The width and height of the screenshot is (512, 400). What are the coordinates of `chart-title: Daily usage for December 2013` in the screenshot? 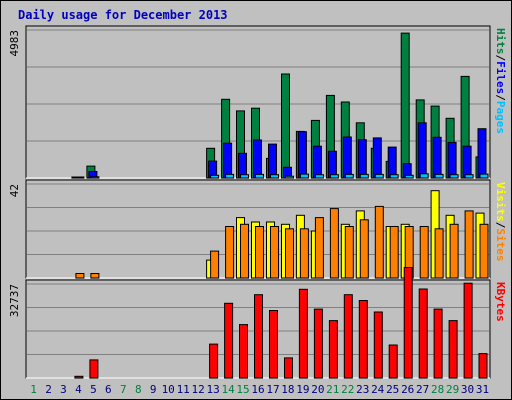 It's located at (123, 15).